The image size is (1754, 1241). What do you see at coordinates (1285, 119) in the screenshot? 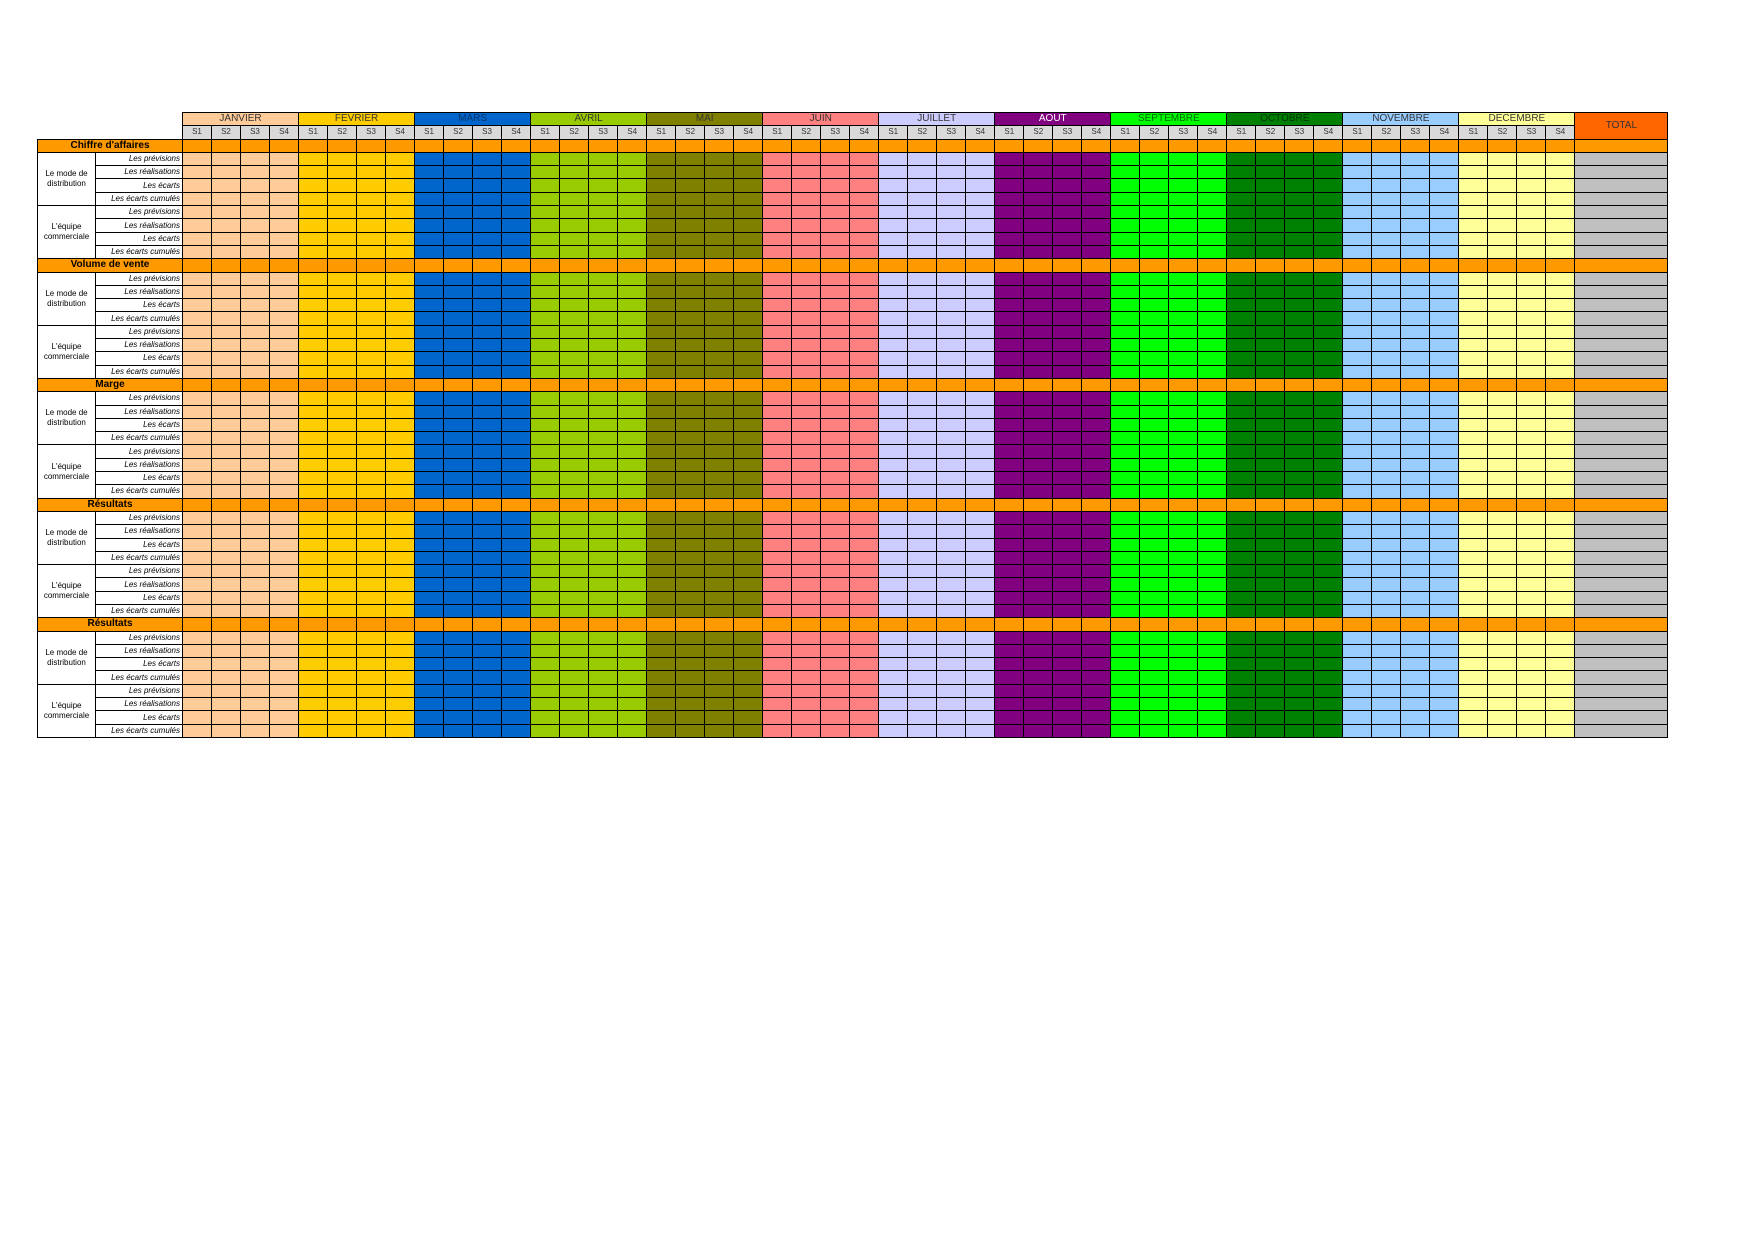
I see `month-header: OCTOBRE` at bounding box center [1285, 119].